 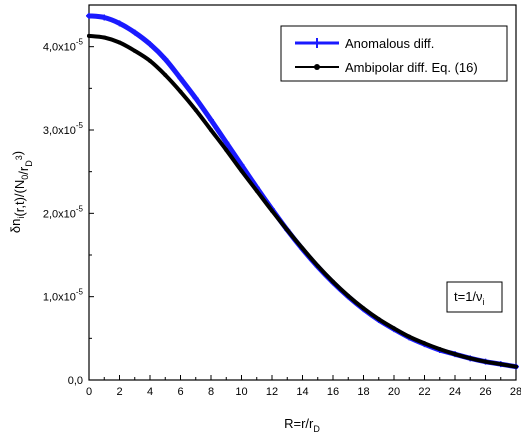 I want to click on y-axis-ticks: 0,0 1,0x10⁻⁵ 2,0x10⁻⁵ 3,0x10⁻⁵ 4,0x10⁻⁵, so click(x=68, y=212).